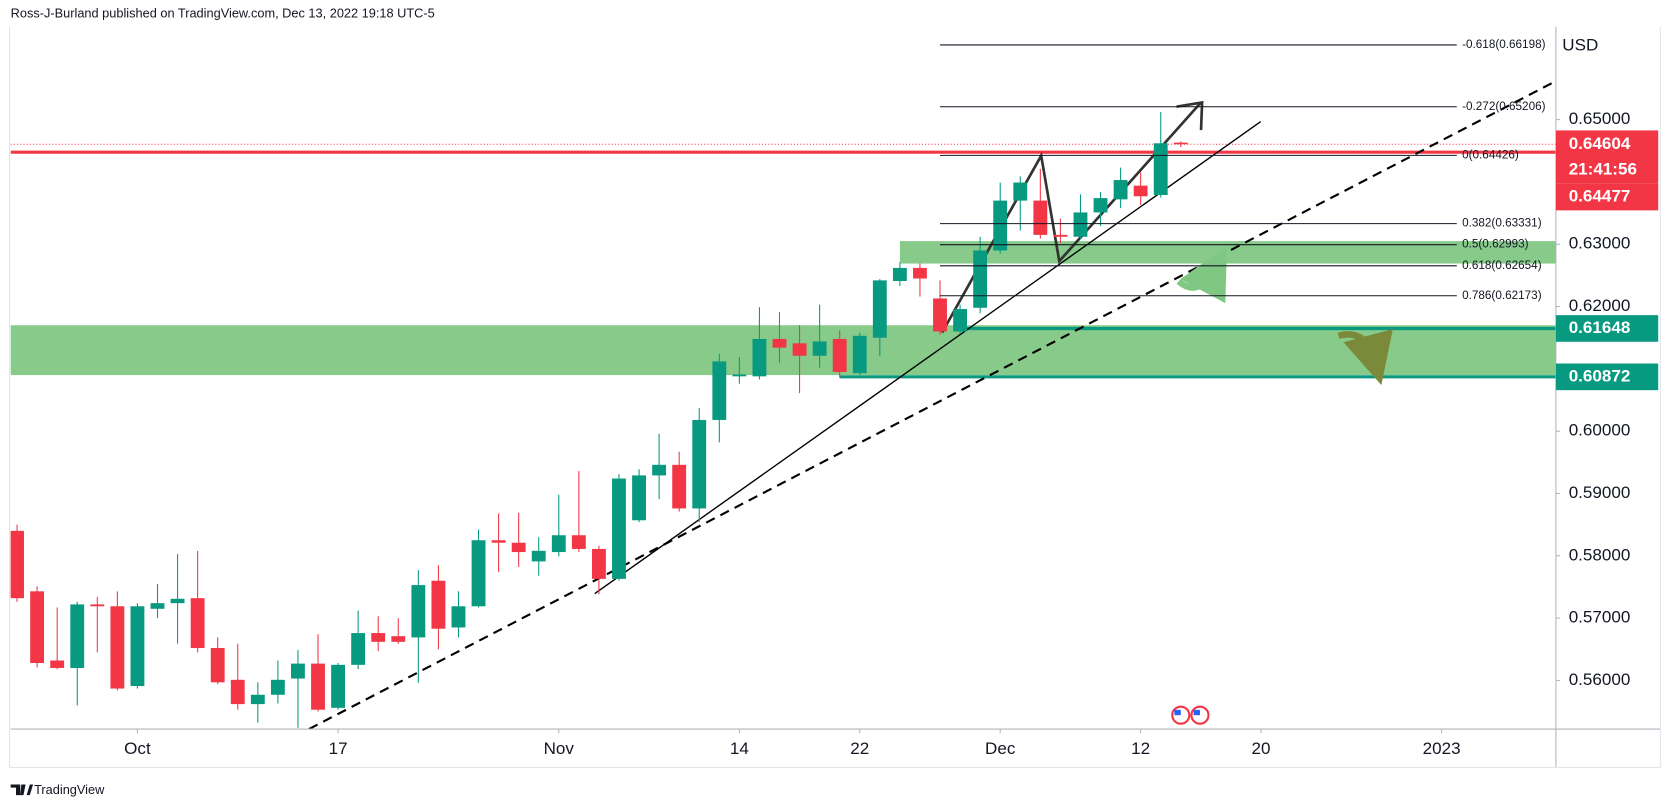 Image resolution: width=1671 pixels, height=808 pixels. Describe the element at coordinates (1201, 275) in the screenshot. I see `bounce-arrow` at that location.